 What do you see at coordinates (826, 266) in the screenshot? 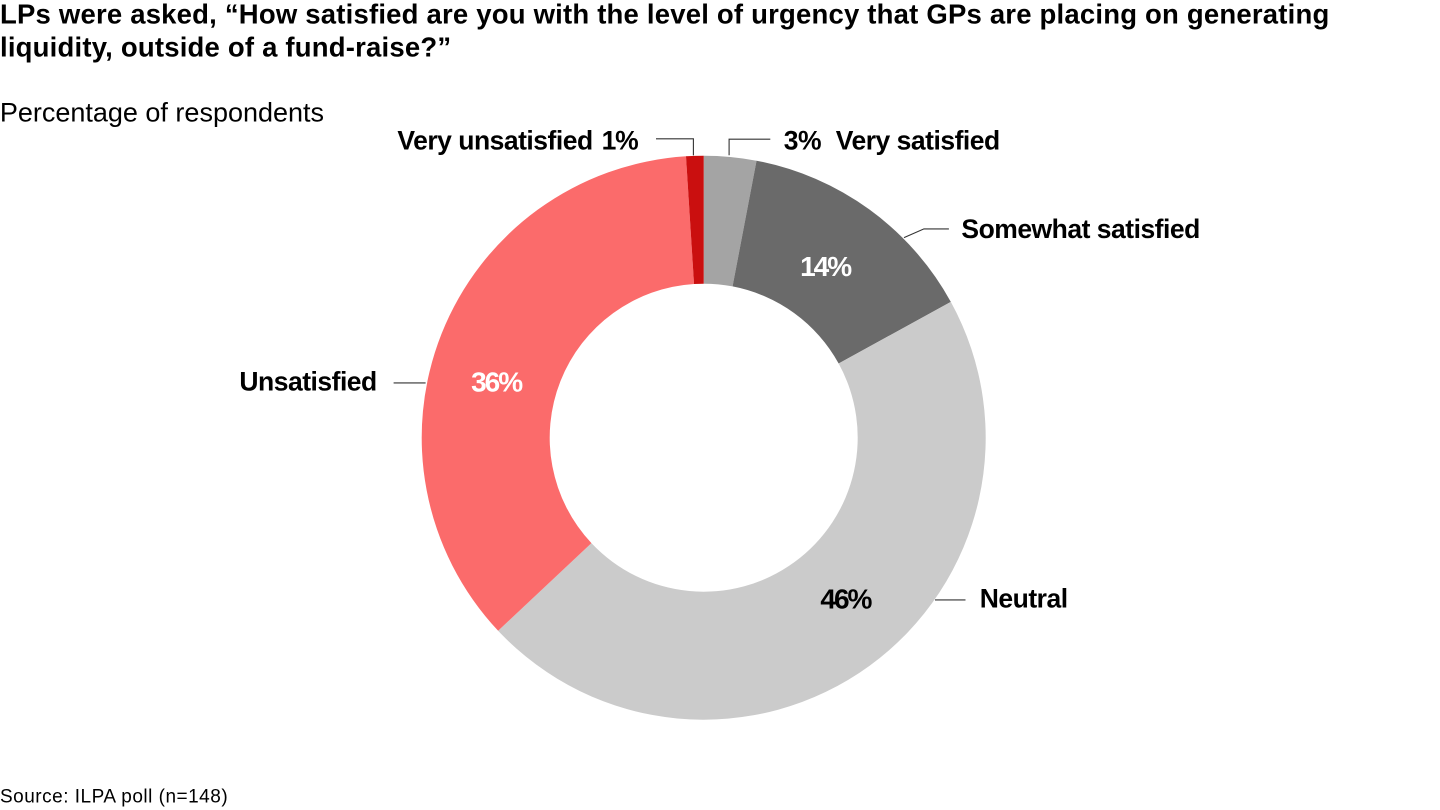
I see `svg-text: 14%` at bounding box center [826, 266].